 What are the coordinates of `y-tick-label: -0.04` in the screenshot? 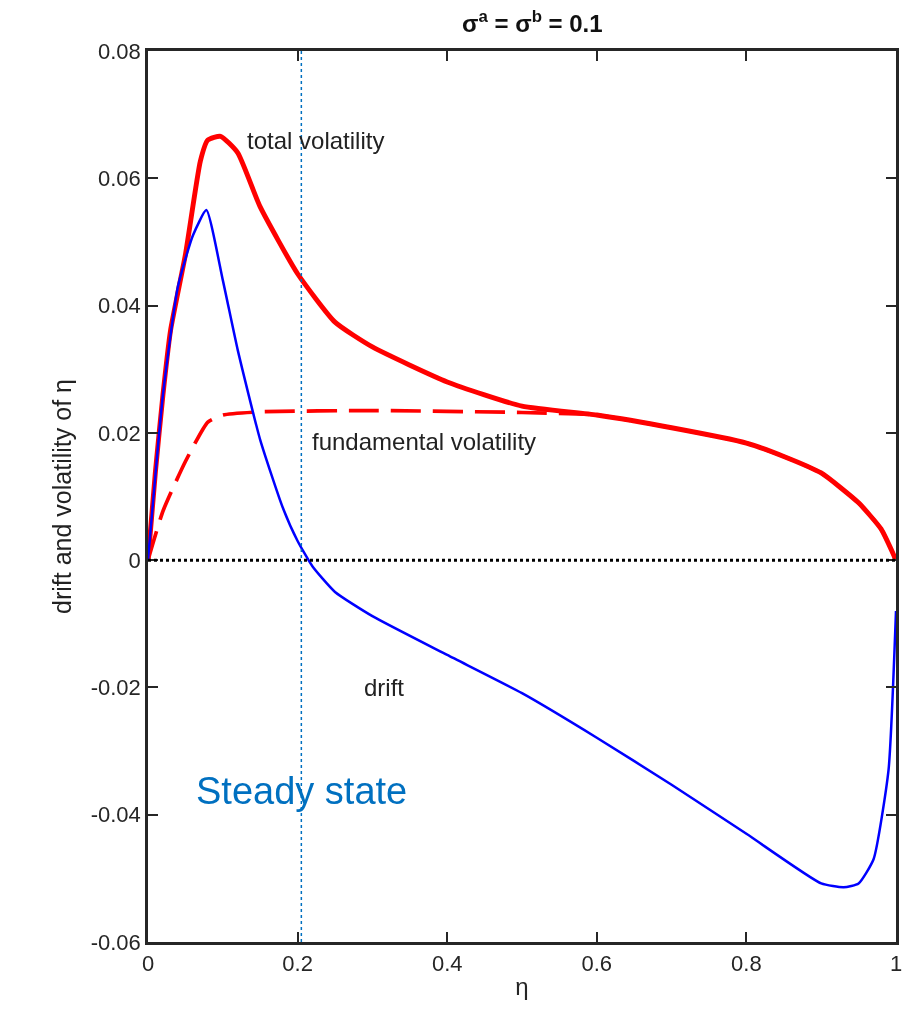 It's located at (115, 815).